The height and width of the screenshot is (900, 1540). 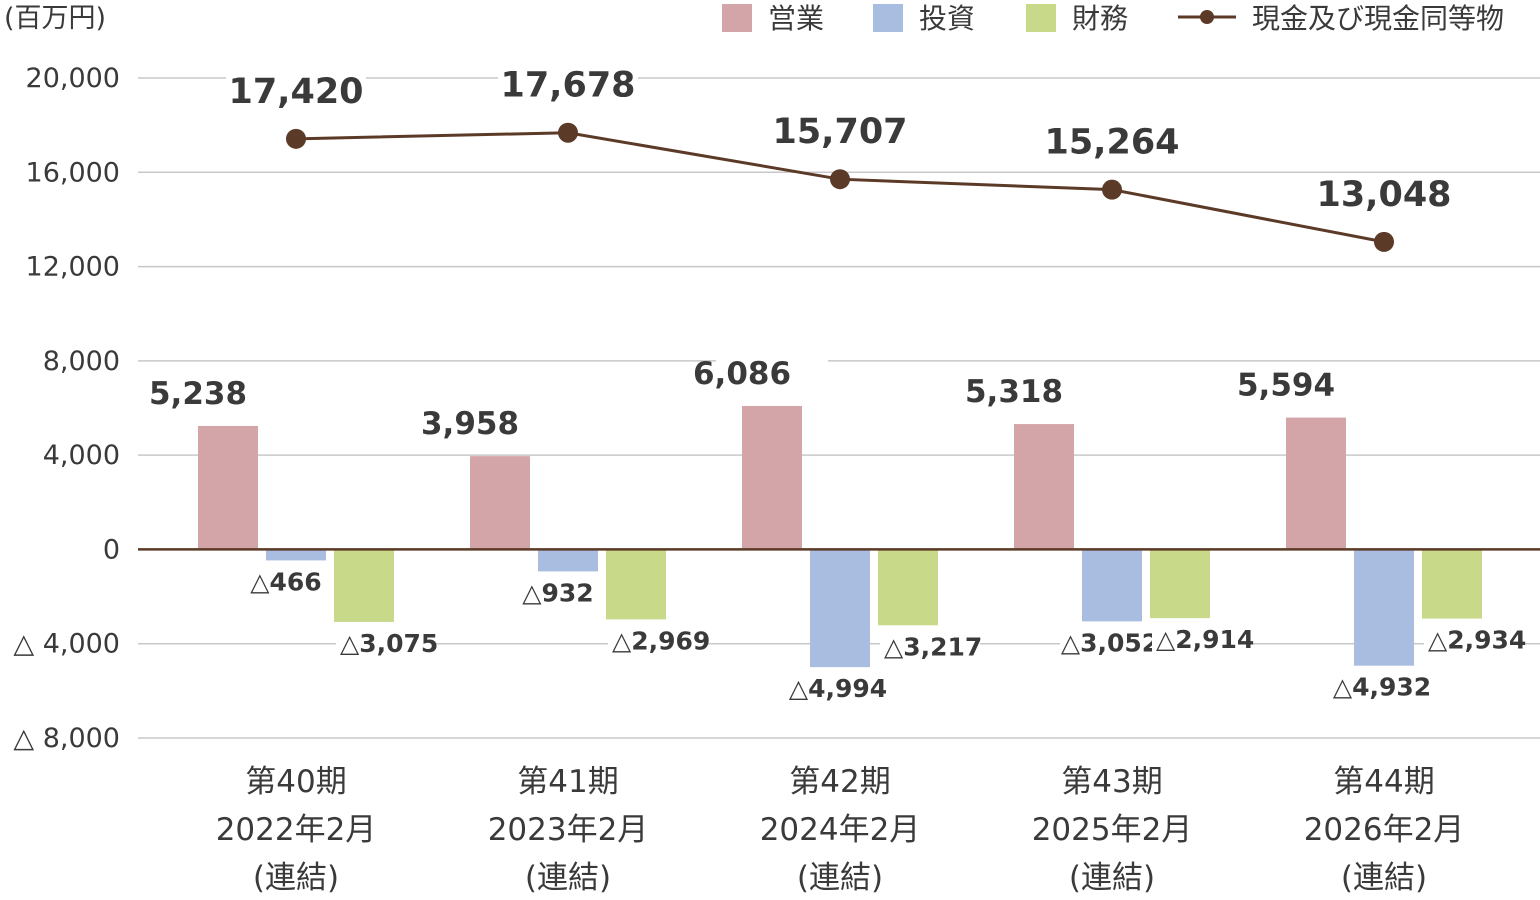 What do you see at coordinates (389, 643) in the screenshot?
I see `bar-value-label: △3,075` at bounding box center [389, 643].